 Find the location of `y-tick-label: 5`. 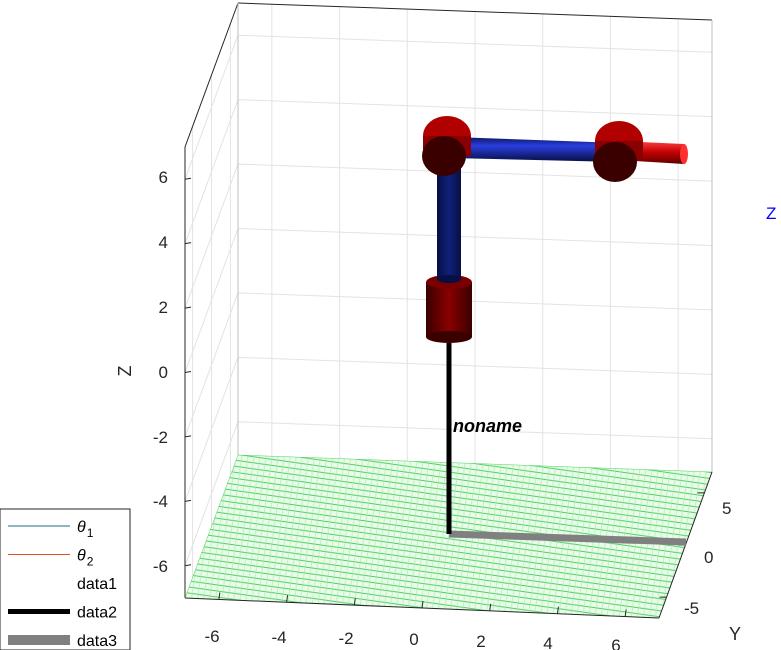

y-tick-label: 5 is located at coordinates (726, 508).